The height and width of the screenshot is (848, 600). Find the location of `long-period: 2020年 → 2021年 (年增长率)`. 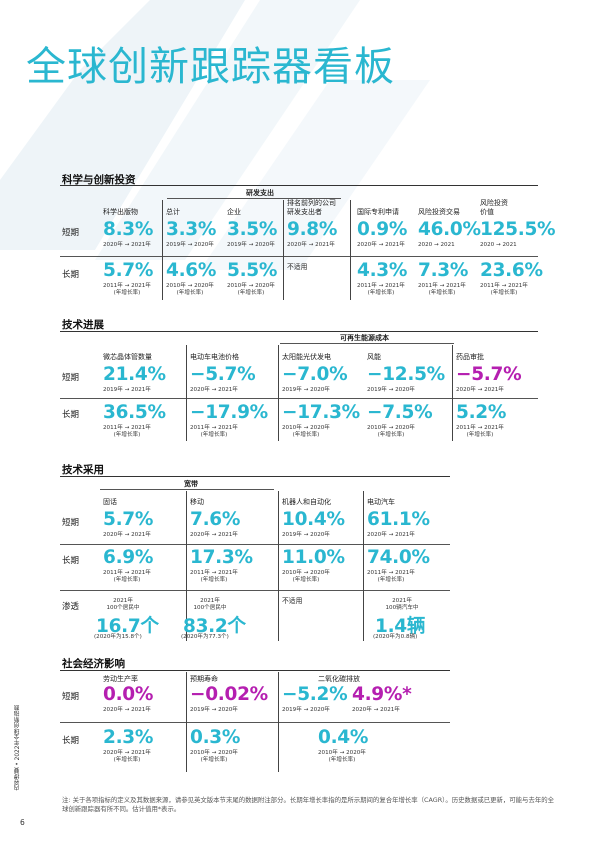

long-period: 2020年 → 2021年 (年增长率) is located at coordinates (127, 757).